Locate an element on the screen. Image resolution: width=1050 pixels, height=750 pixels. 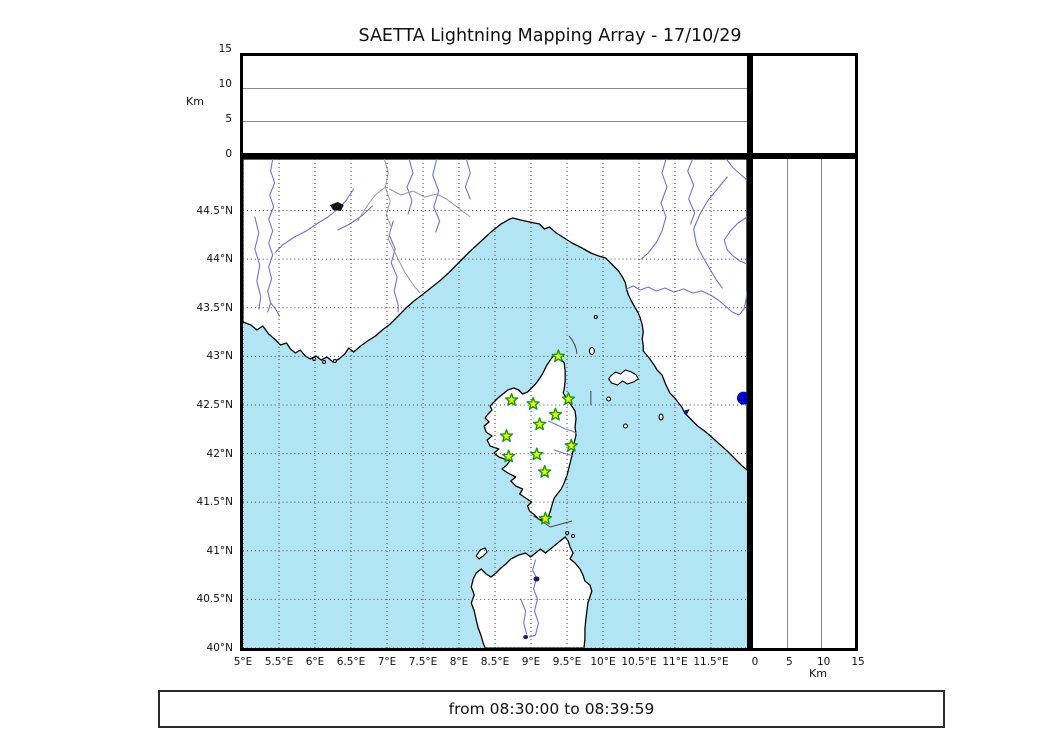
region-border is located at coordinates (414, 204).